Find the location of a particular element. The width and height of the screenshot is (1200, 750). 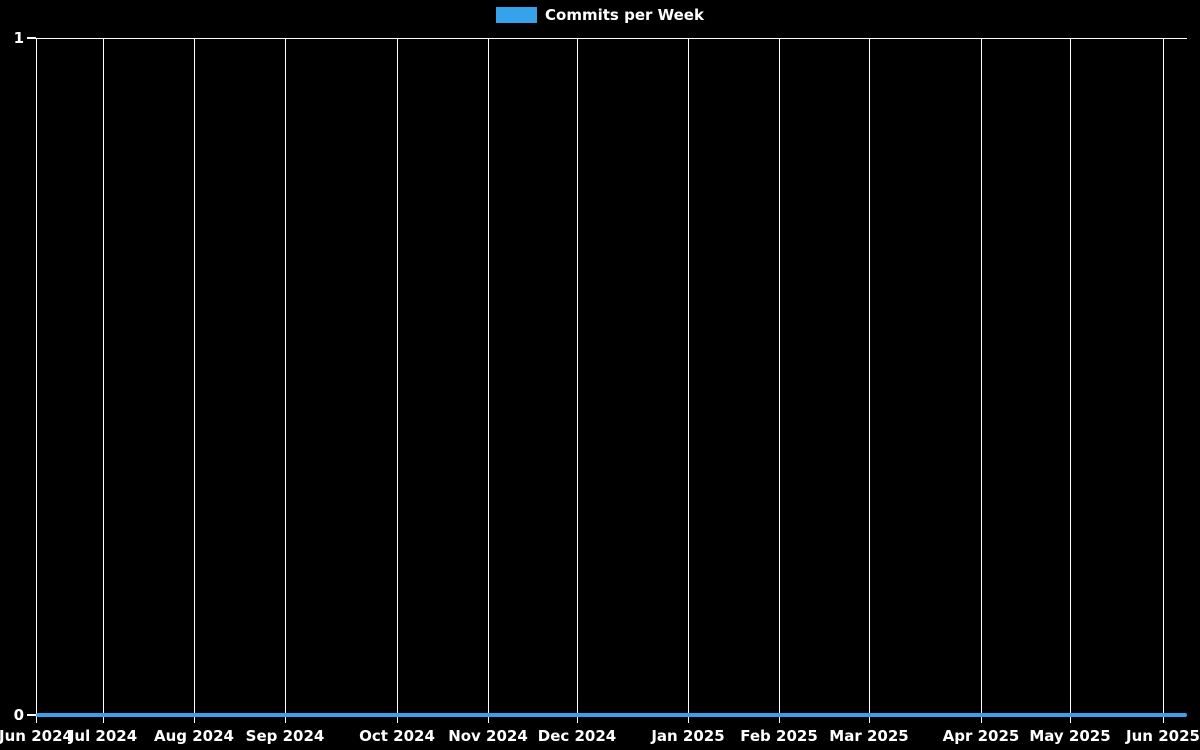

x-gridline-dec-2024 is located at coordinates (577, 380).